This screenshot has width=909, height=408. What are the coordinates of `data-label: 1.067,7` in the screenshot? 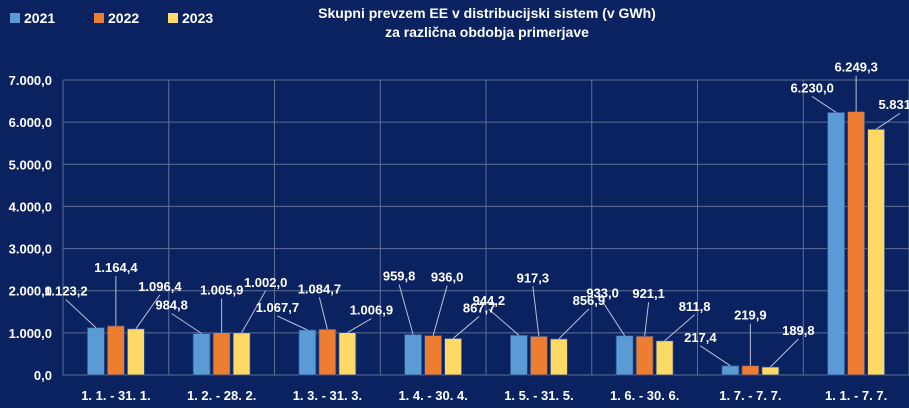 It's located at (277, 307).